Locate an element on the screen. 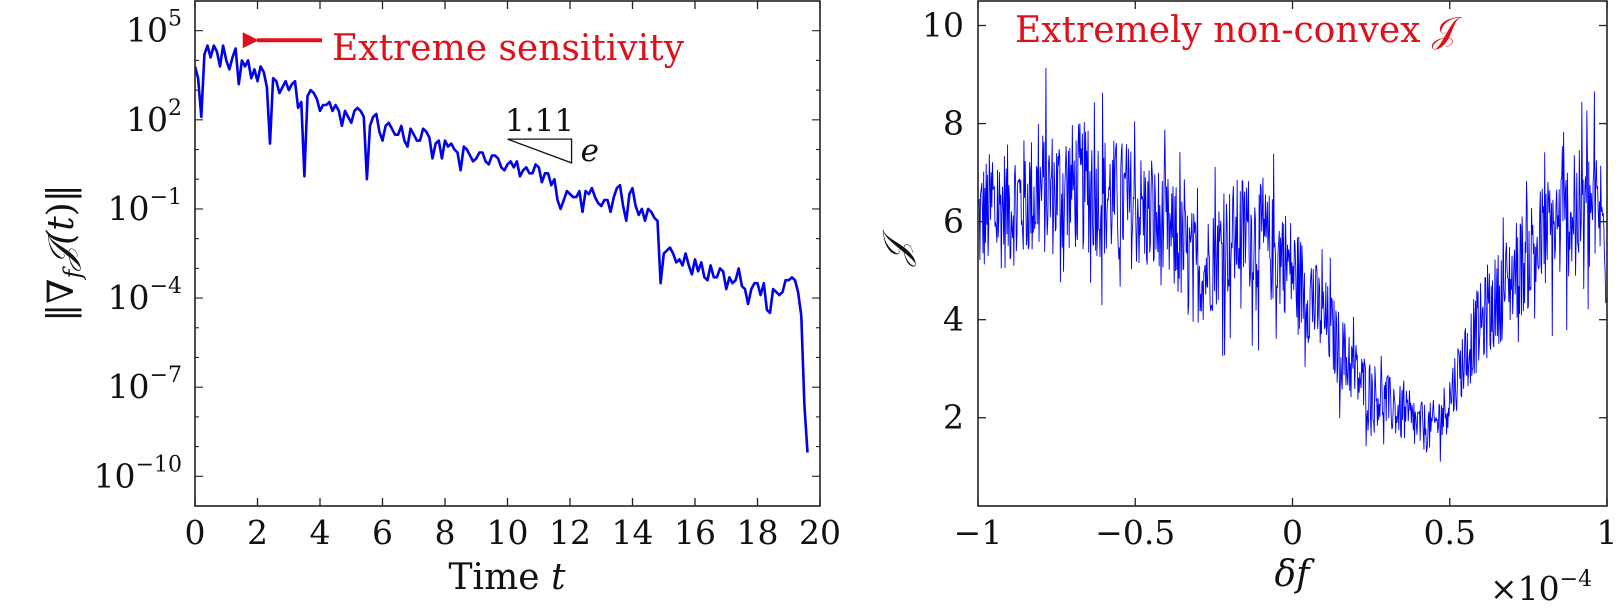 This screenshot has width=1620, height=609. right-ytick-label: 6 is located at coordinates (953, 221).